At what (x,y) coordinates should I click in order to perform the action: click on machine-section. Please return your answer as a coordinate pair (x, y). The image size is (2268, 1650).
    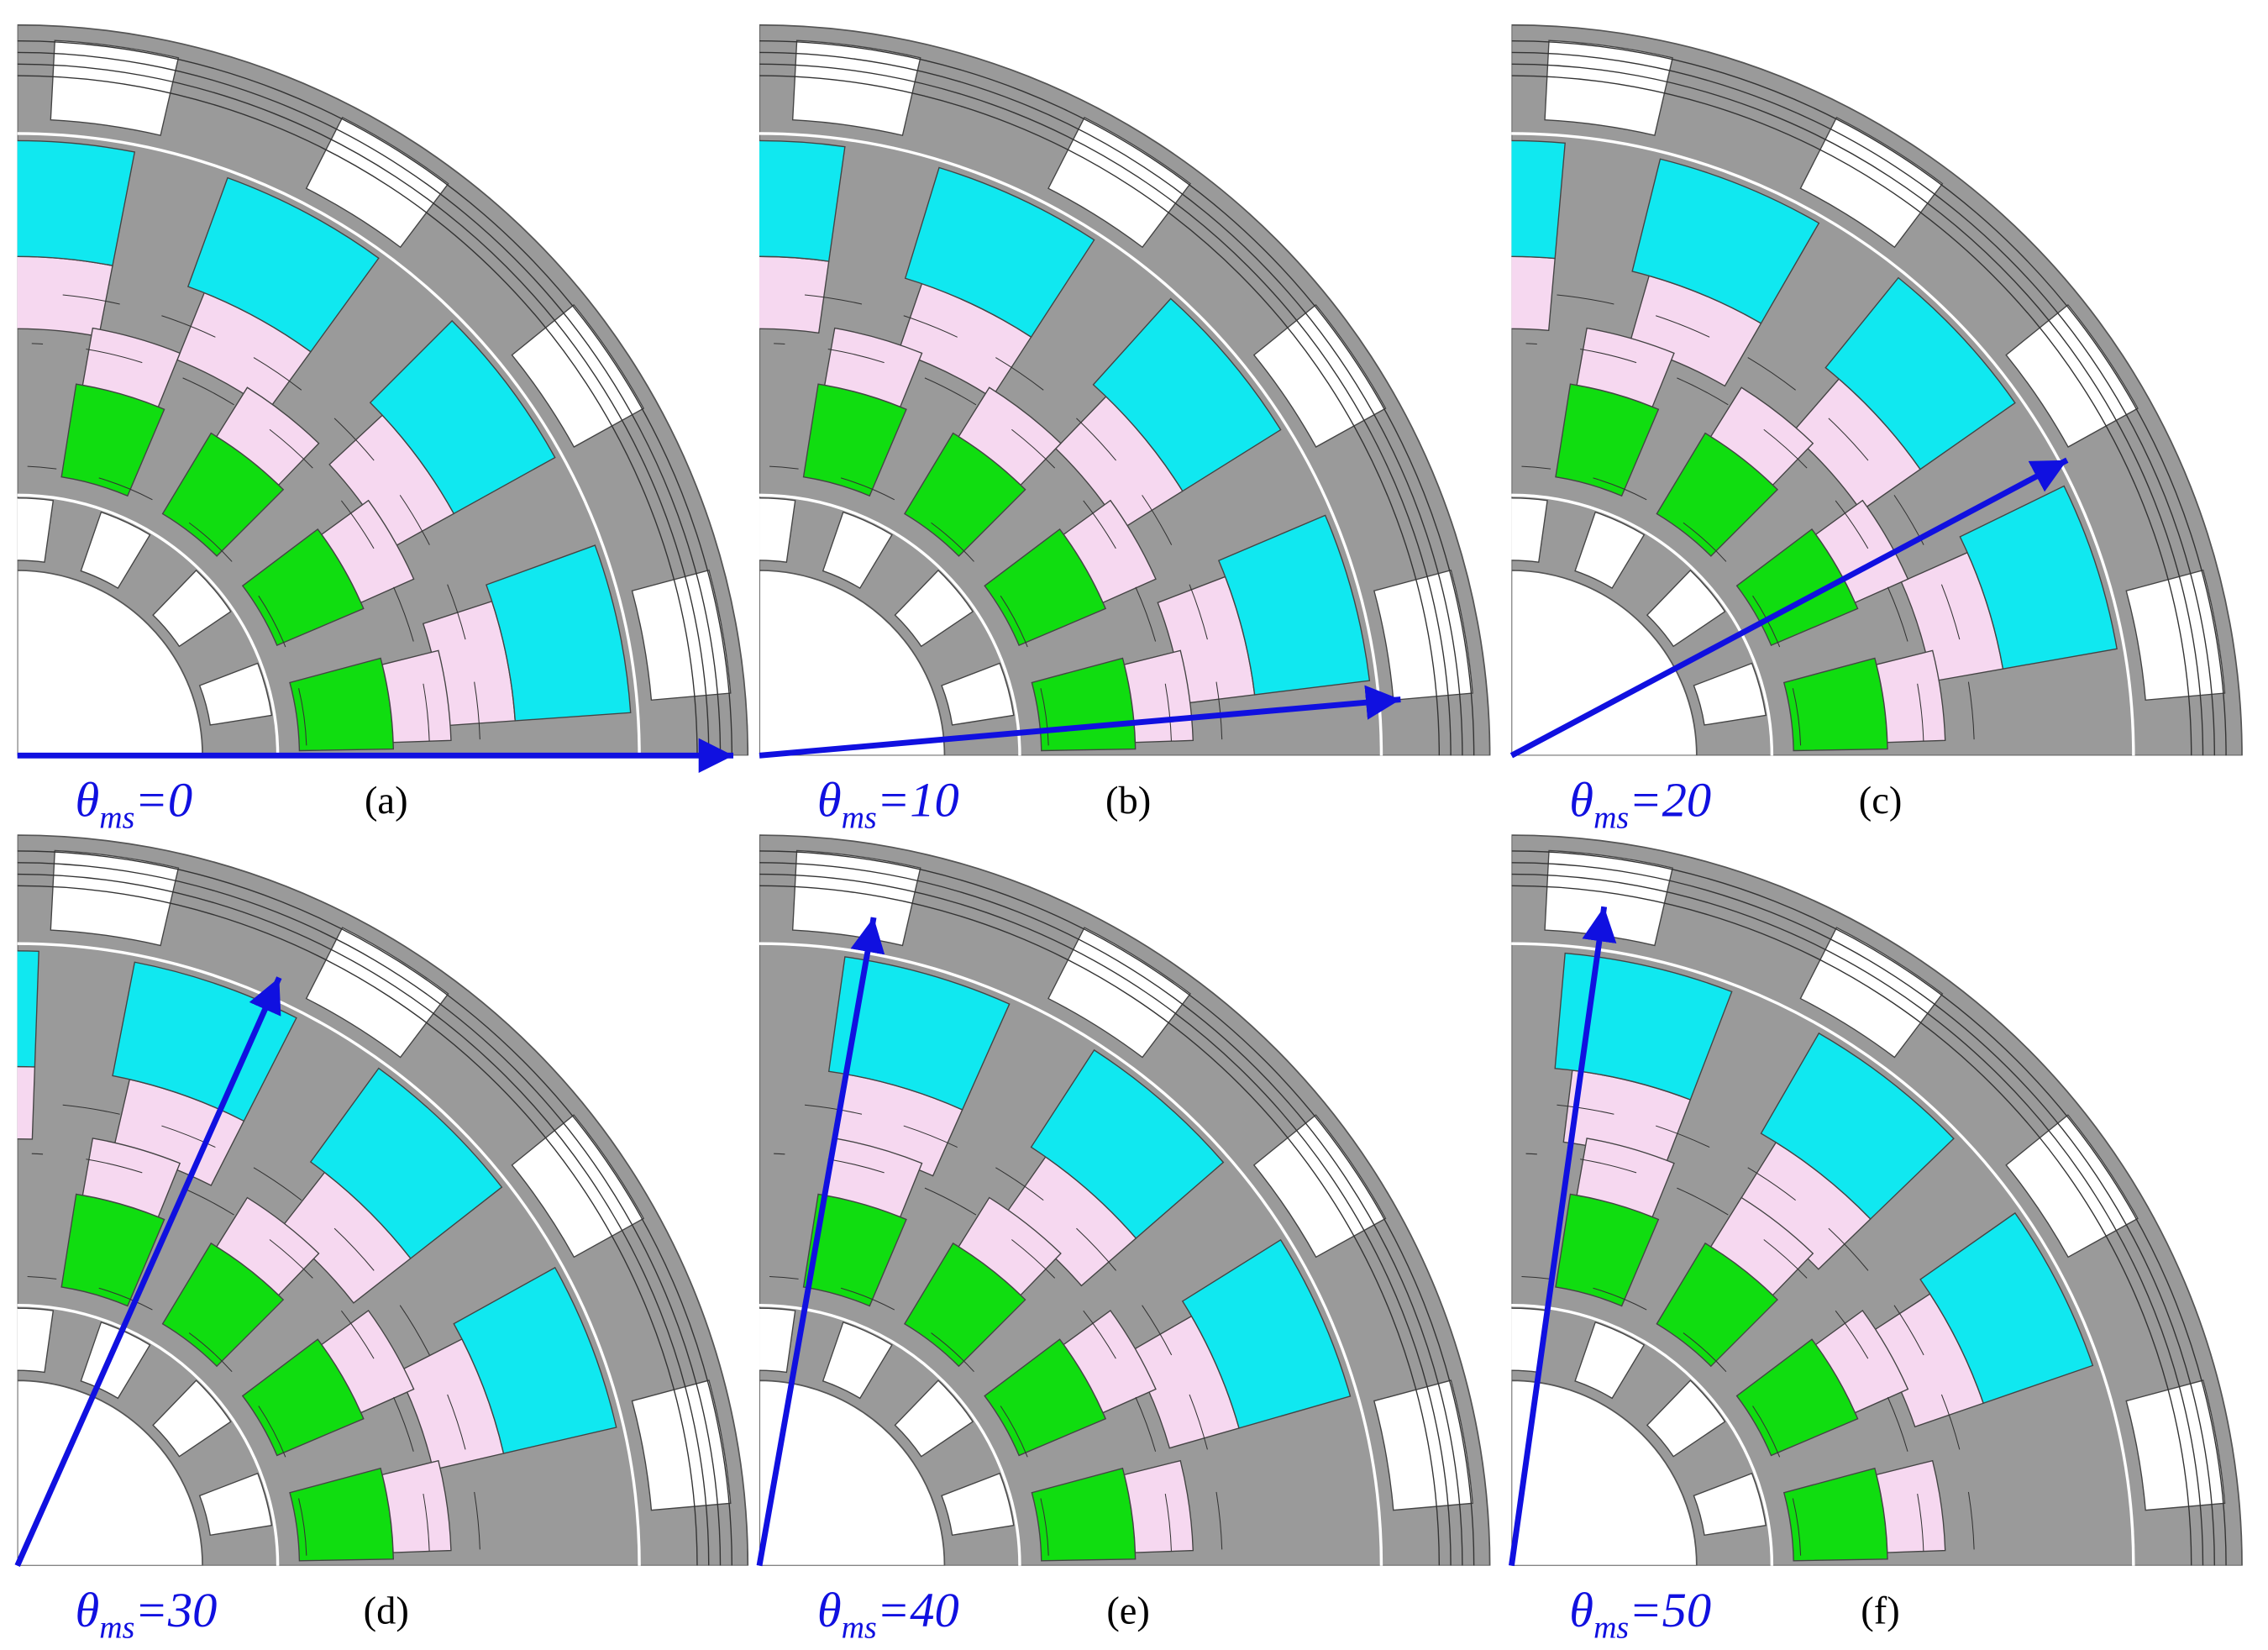
    Looking at the image, I should click on (383, 1200).